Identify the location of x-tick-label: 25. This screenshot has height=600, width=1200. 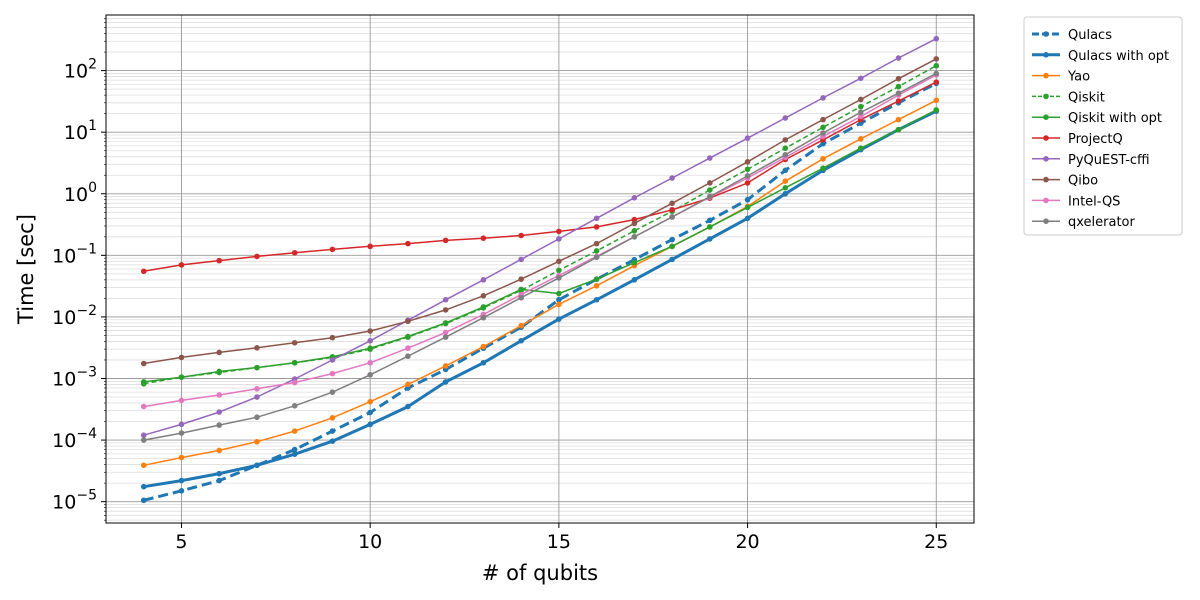
(936, 542).